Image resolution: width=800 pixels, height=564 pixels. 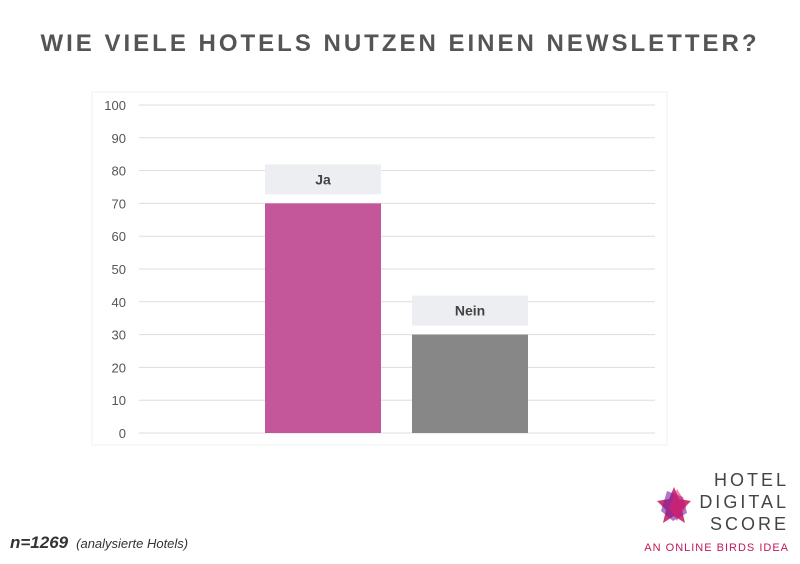 What do you see at coordinates (119, 203) in the screenshot?
I see `y-tick-label: 70` at bounding box center [119, 203].